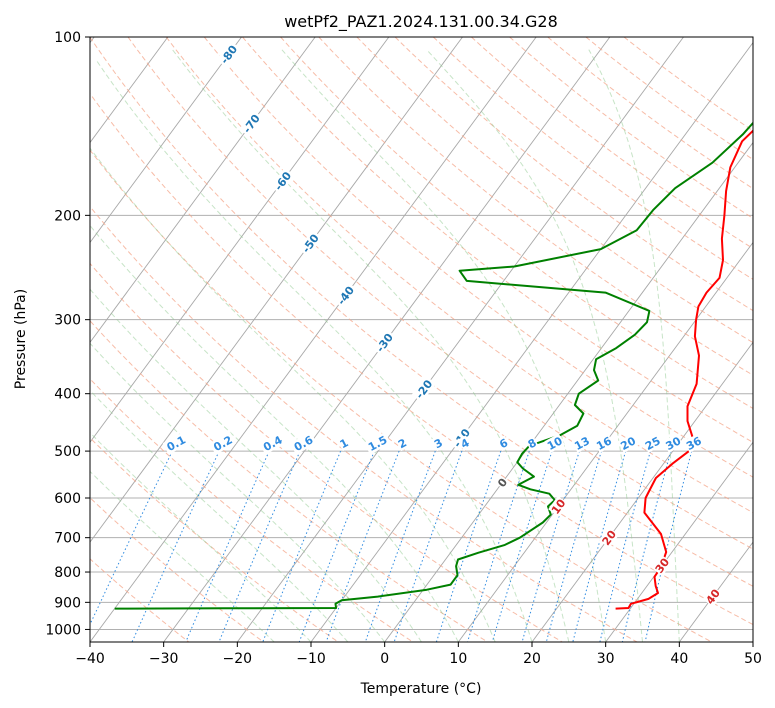 This screenshot has height=708, width=775. Describe the element at coordinates (684, 369) in the screenshot. I see `temperature-profile-line` at that location.